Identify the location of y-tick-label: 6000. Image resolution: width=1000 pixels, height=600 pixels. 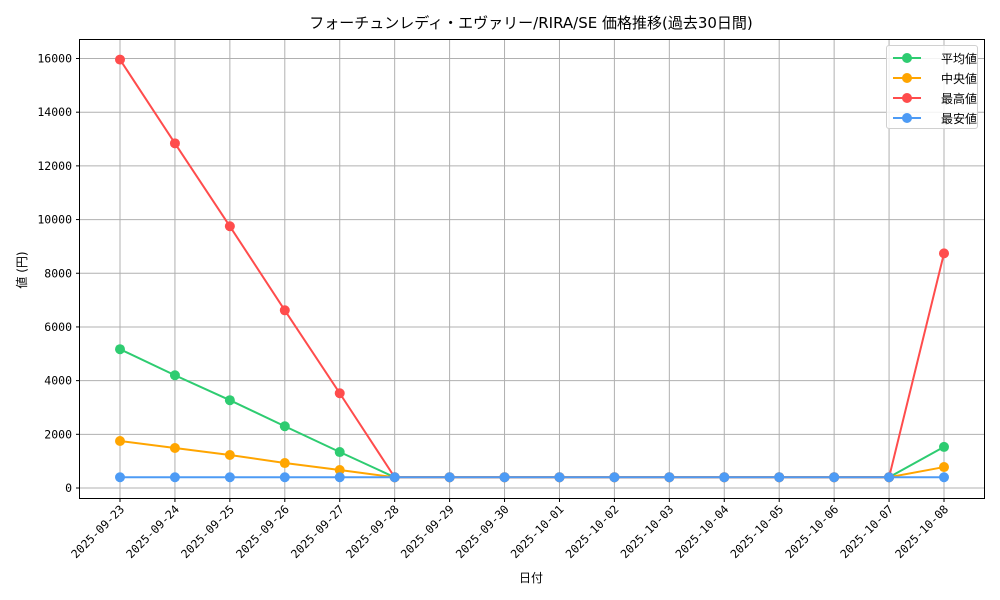
(58, 327).